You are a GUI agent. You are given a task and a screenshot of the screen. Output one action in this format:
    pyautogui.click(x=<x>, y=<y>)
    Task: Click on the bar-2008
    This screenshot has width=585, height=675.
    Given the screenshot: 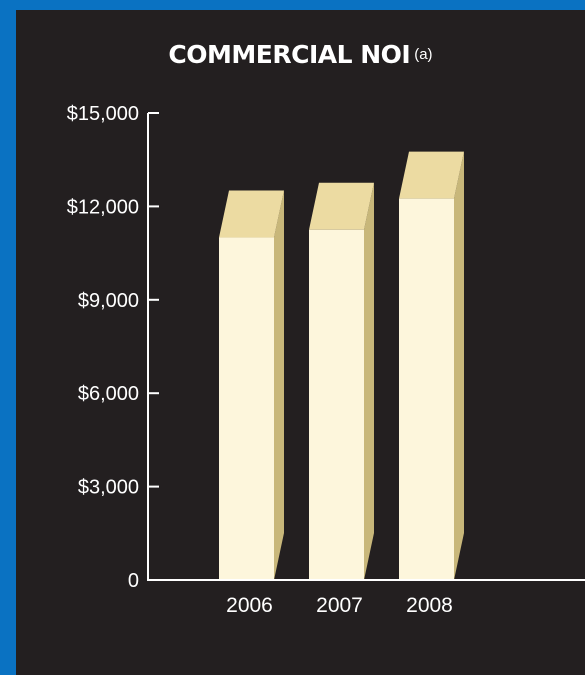 What is the action you would take?
    pyautogui.click(x=431, y=365)
    